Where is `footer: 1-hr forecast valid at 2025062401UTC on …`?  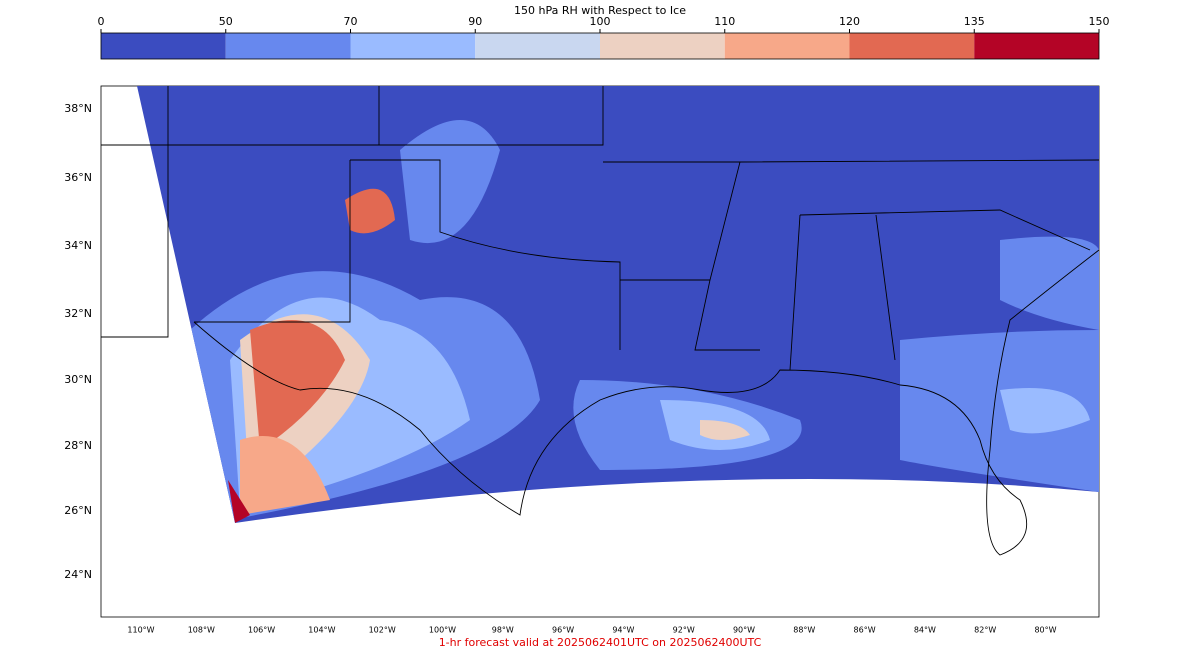
footer: 1-hr forecast valid at 2025062401UTC on … is located at coordinates (600, 642).